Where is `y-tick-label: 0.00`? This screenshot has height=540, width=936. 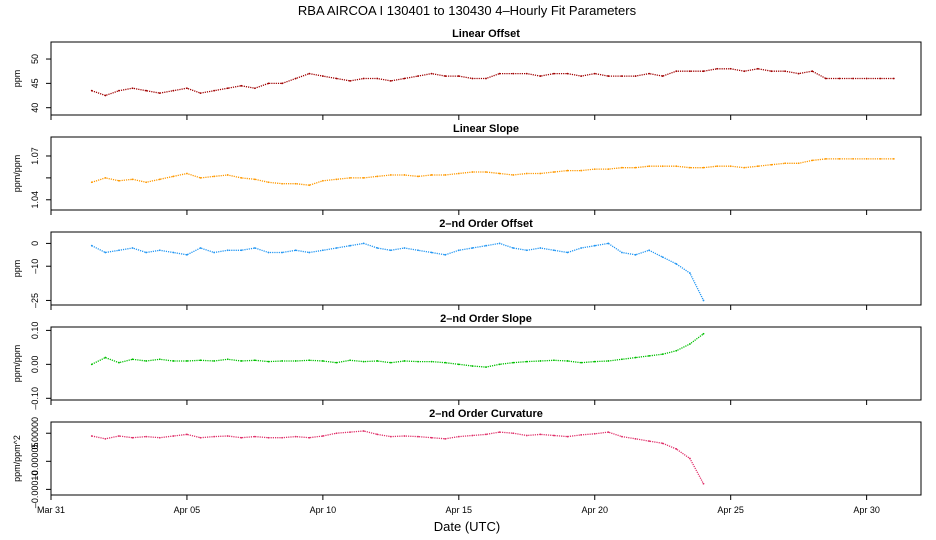 y-tick-label: 0.00 is located at coordinates (35, 365).